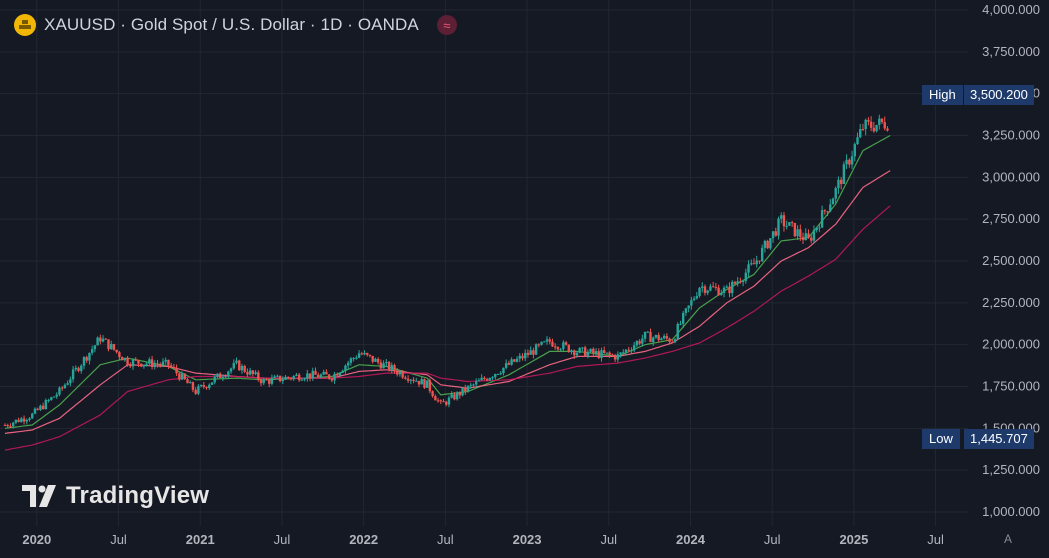 The image size is (1049, 558). Describe the element at coordinates (138, 495) in the screenshot. I see `logo-text: TradingView` at that location.